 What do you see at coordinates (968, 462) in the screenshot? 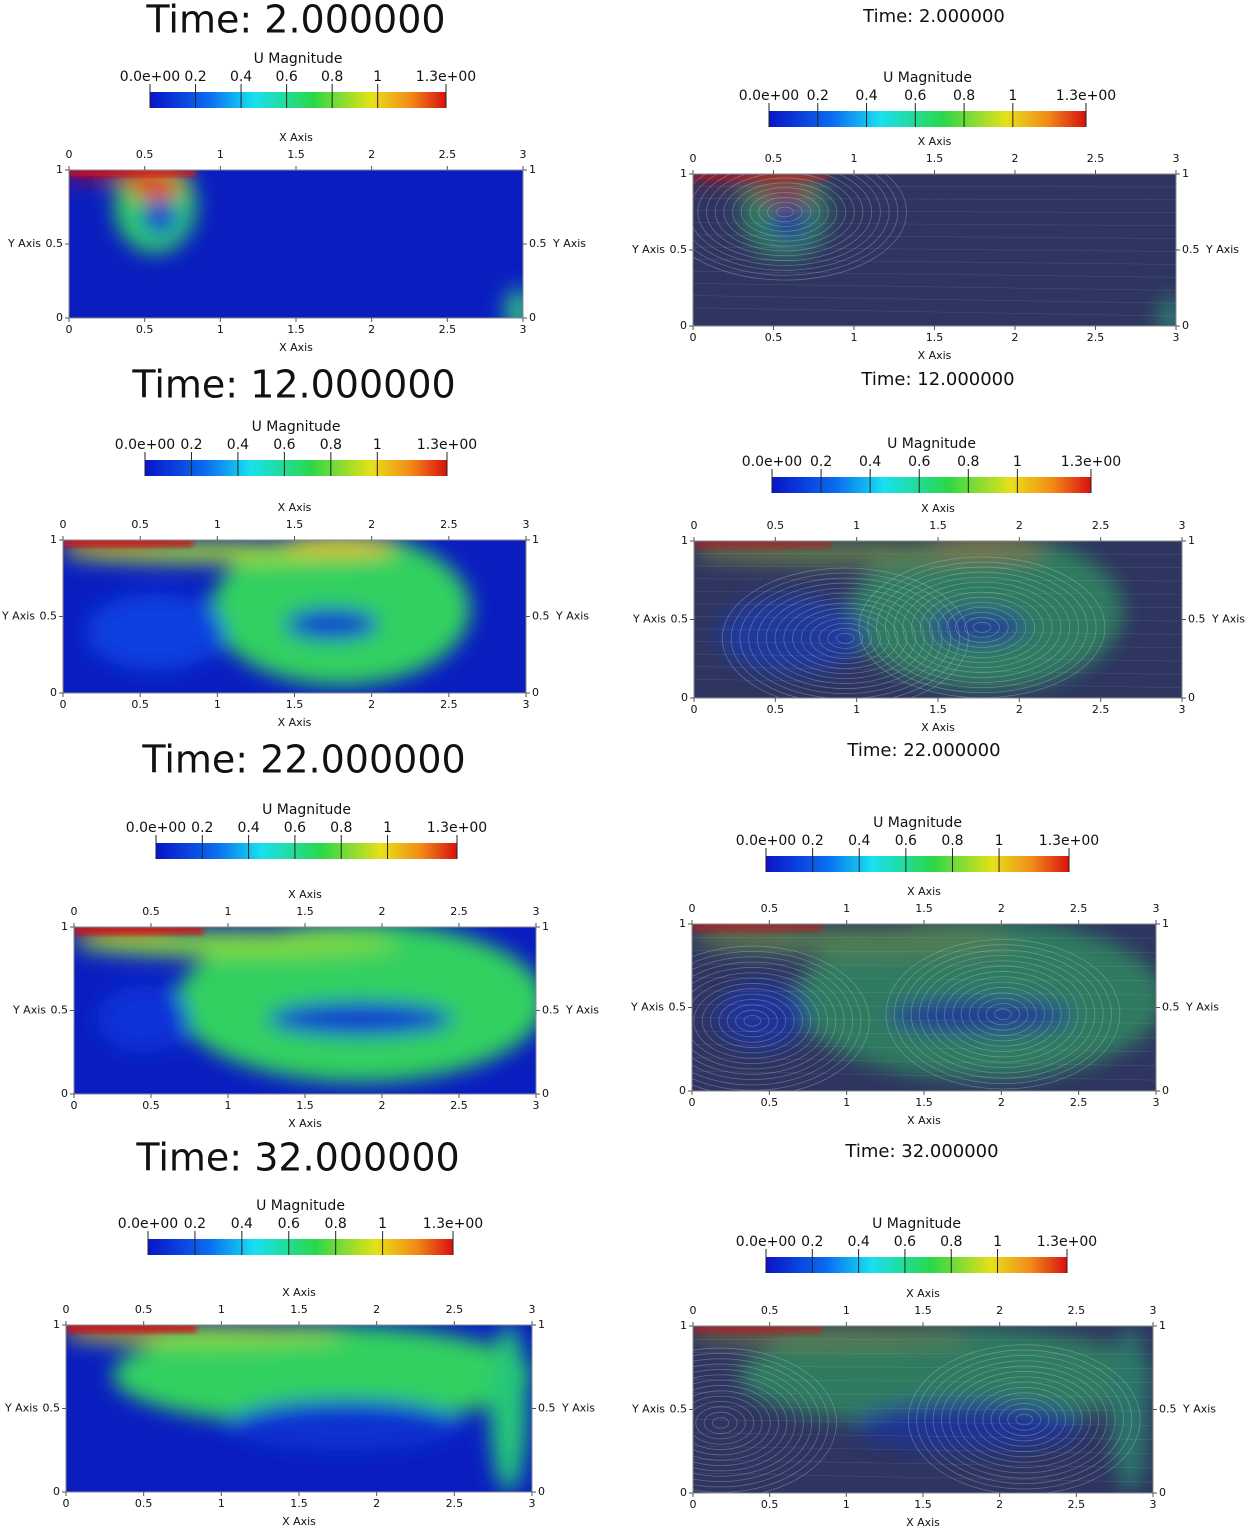
I see `colorbar-tick-label: 0.8` at bounding box center [968, 462].